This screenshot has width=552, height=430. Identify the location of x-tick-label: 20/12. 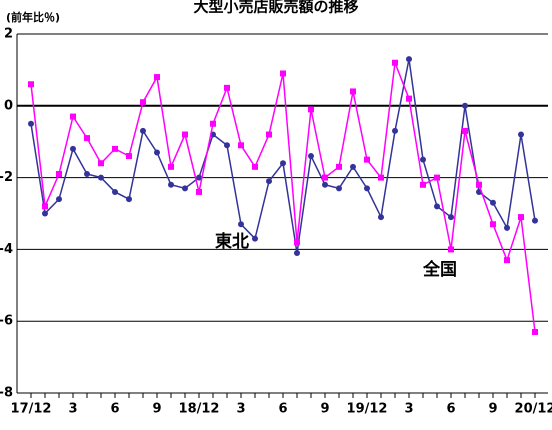
(533, 409).